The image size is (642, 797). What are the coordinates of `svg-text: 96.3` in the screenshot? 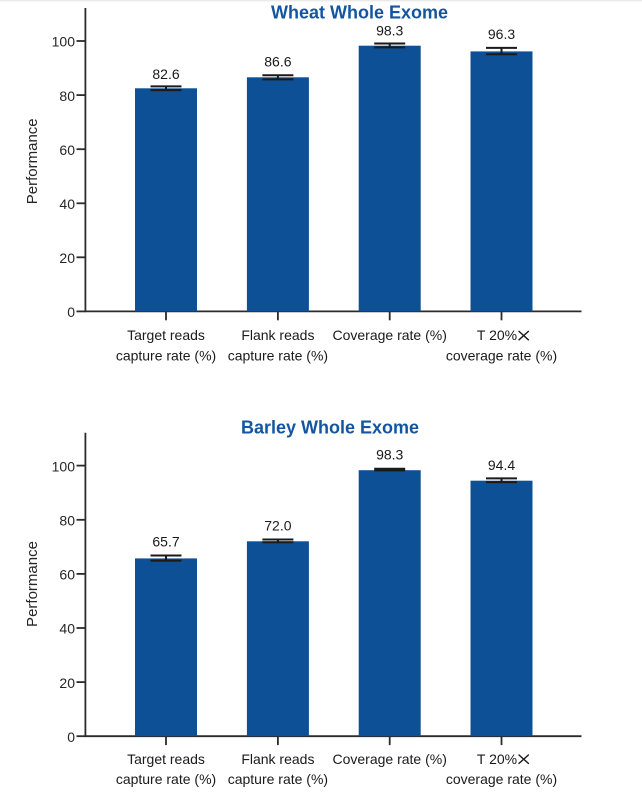 It's located at (501, 34).